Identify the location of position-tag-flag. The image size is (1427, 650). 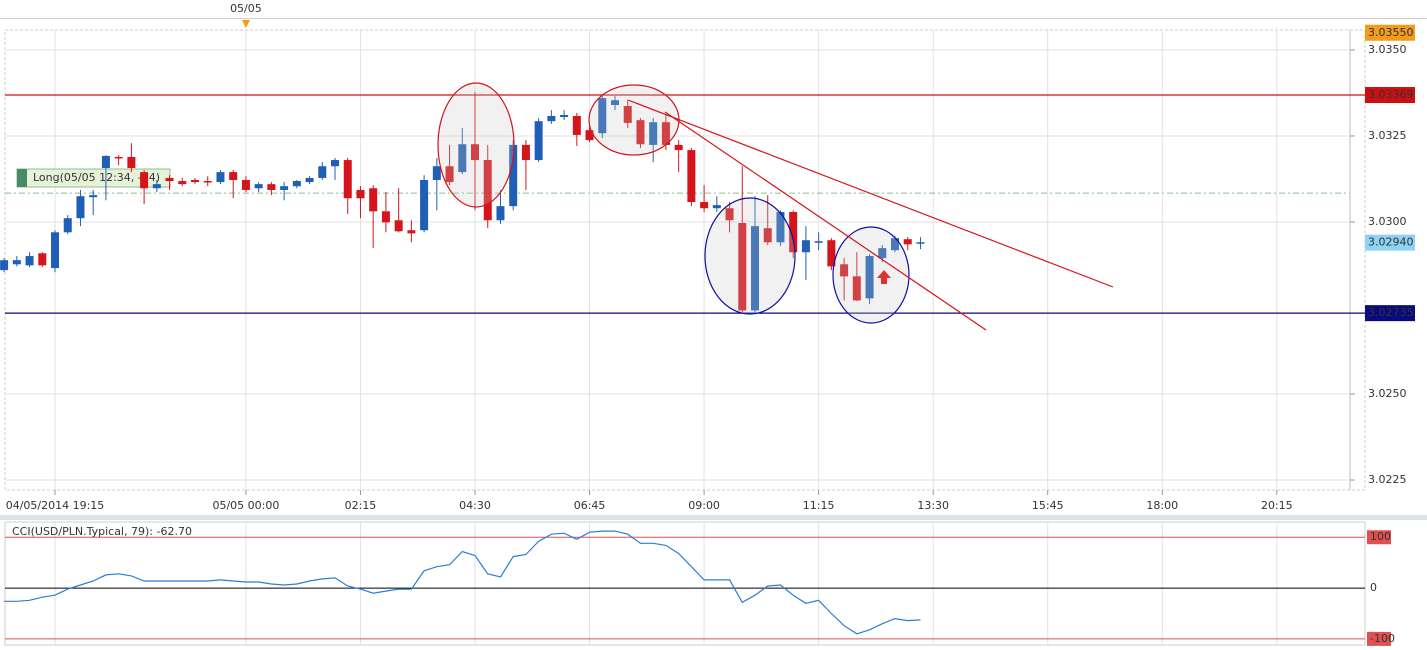
(22, 178).